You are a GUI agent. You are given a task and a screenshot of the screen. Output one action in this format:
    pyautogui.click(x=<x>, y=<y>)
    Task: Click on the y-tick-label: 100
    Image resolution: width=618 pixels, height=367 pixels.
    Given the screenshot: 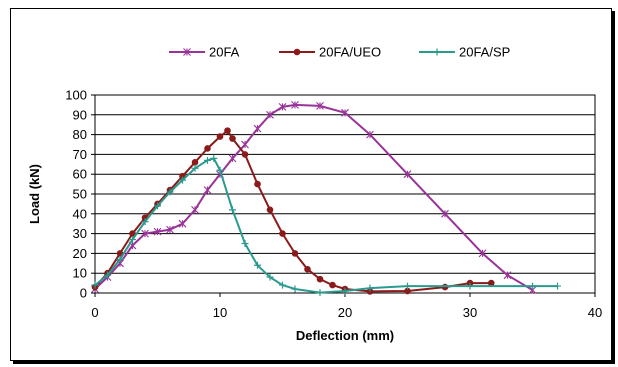 What is the action you would take?
    pyautogui.click(x=76, y=95)
    